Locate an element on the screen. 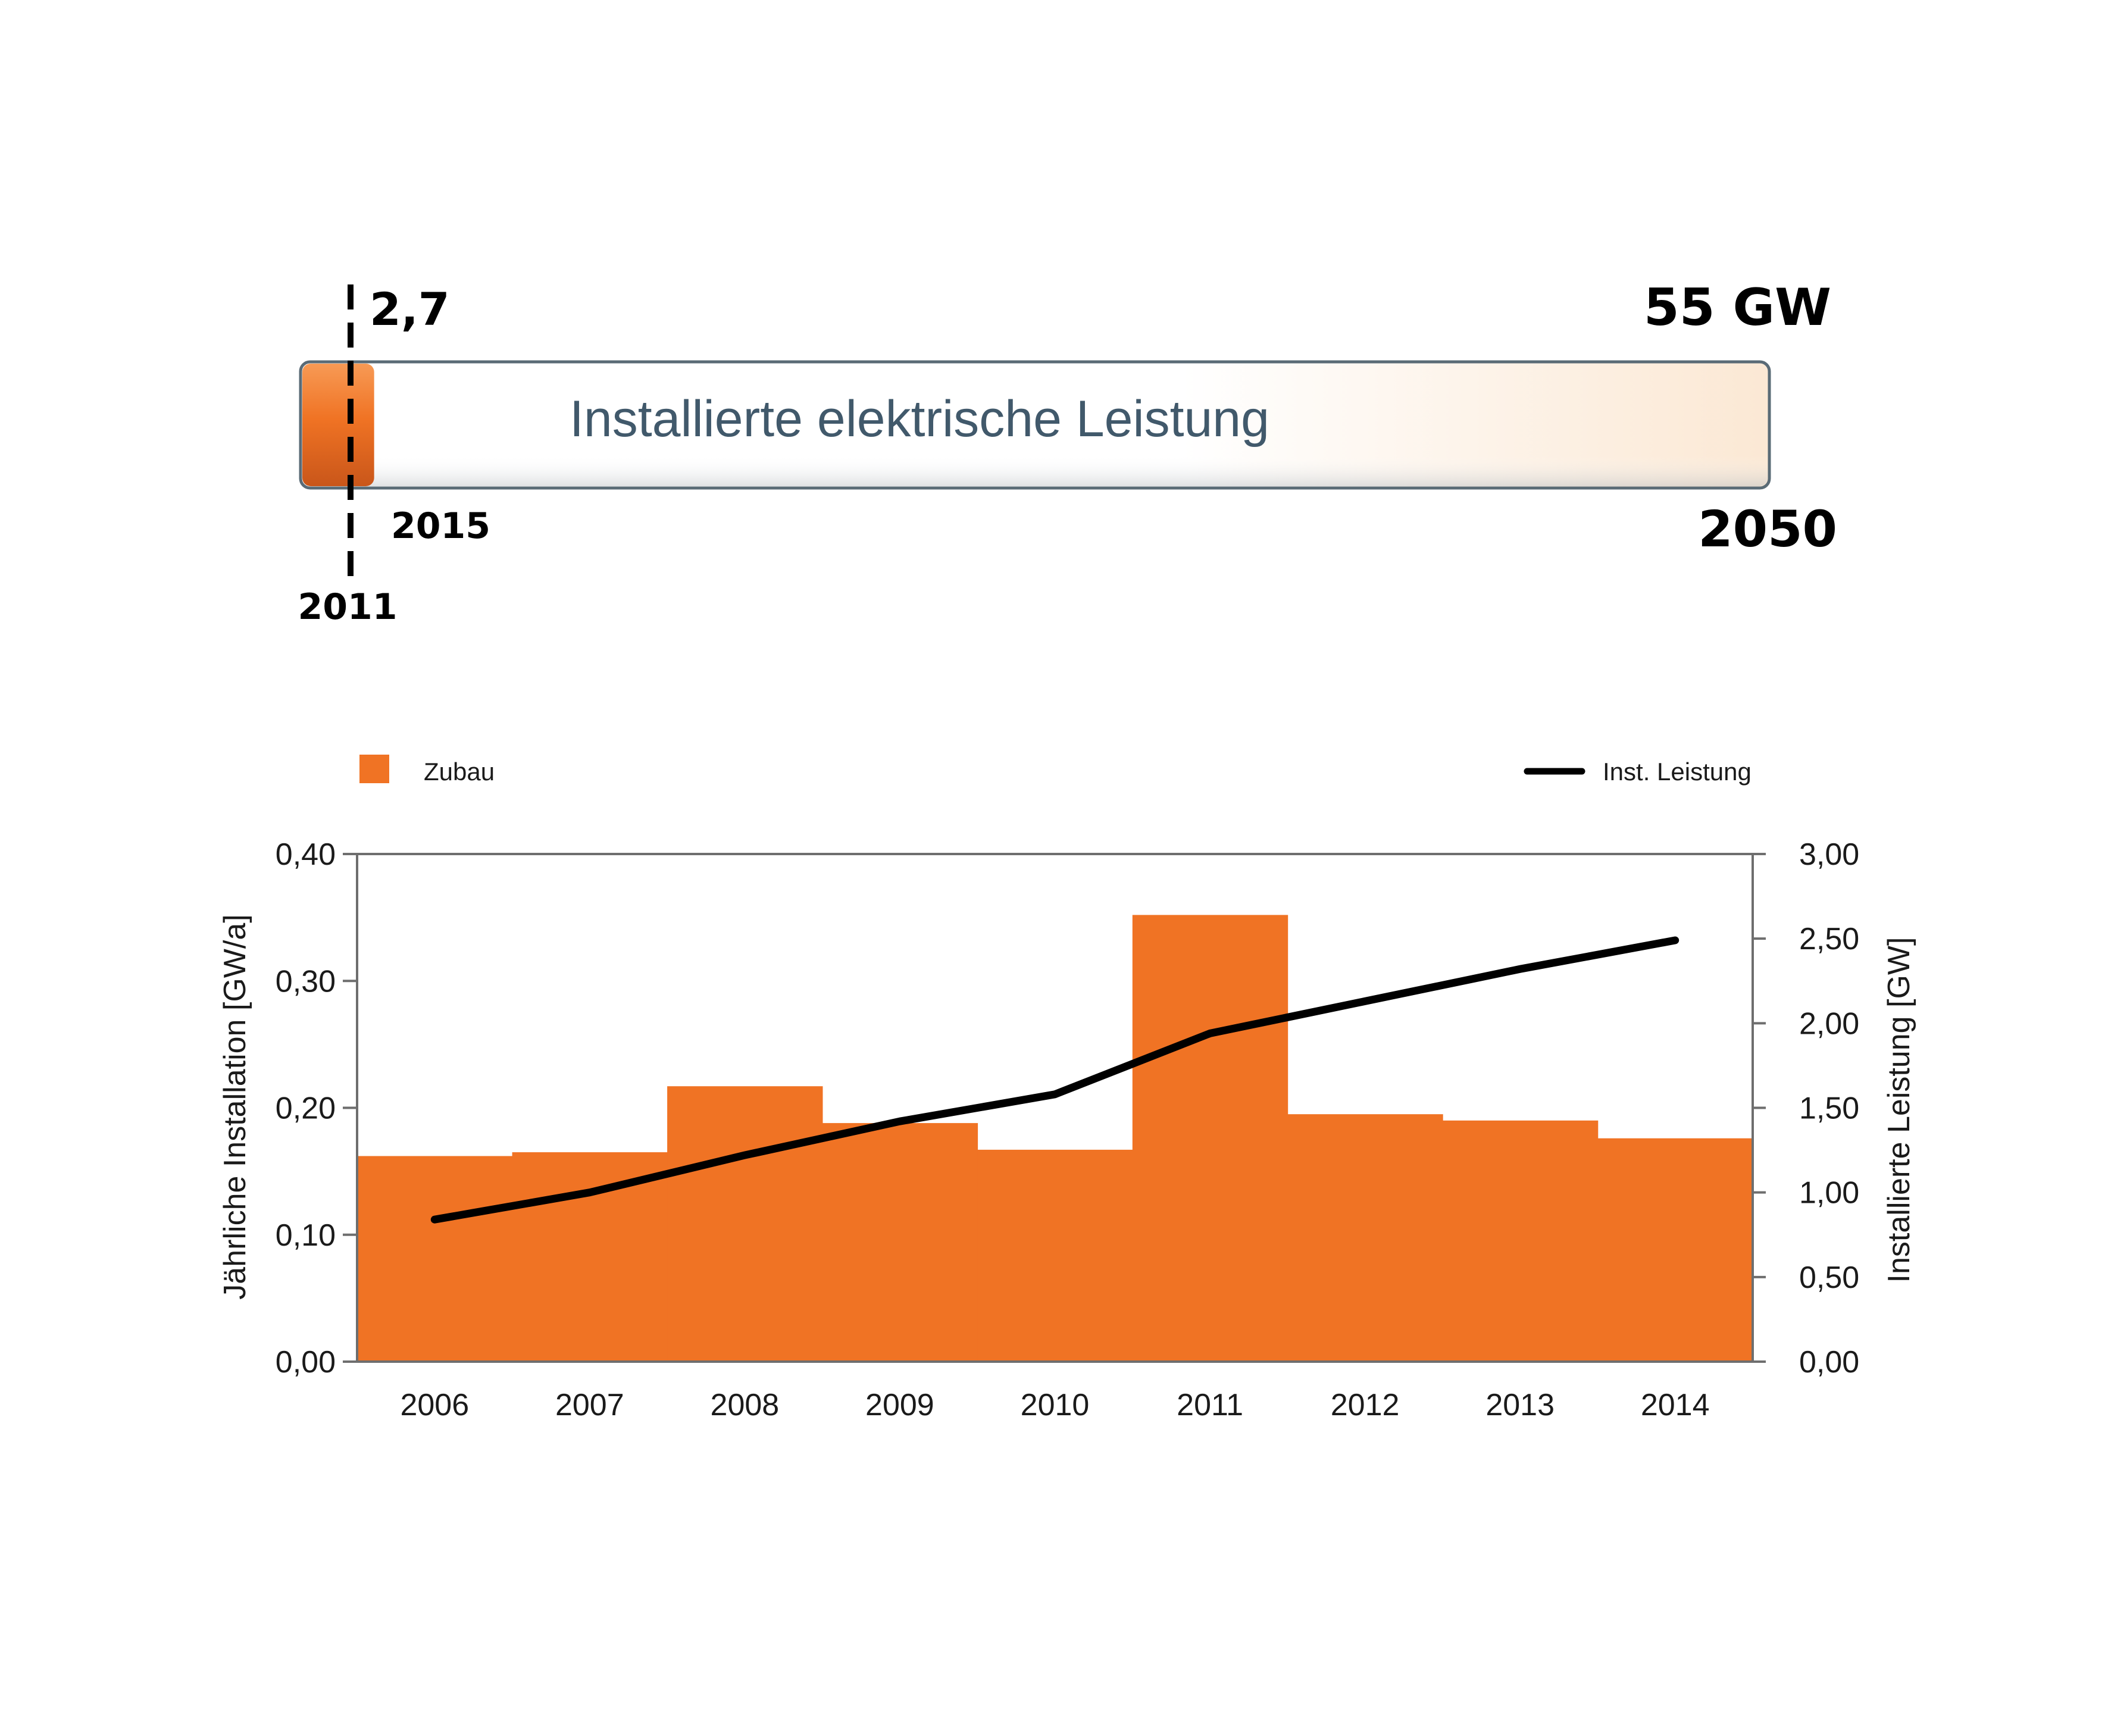  bar-2006 is located at coordinates (435, 1259).